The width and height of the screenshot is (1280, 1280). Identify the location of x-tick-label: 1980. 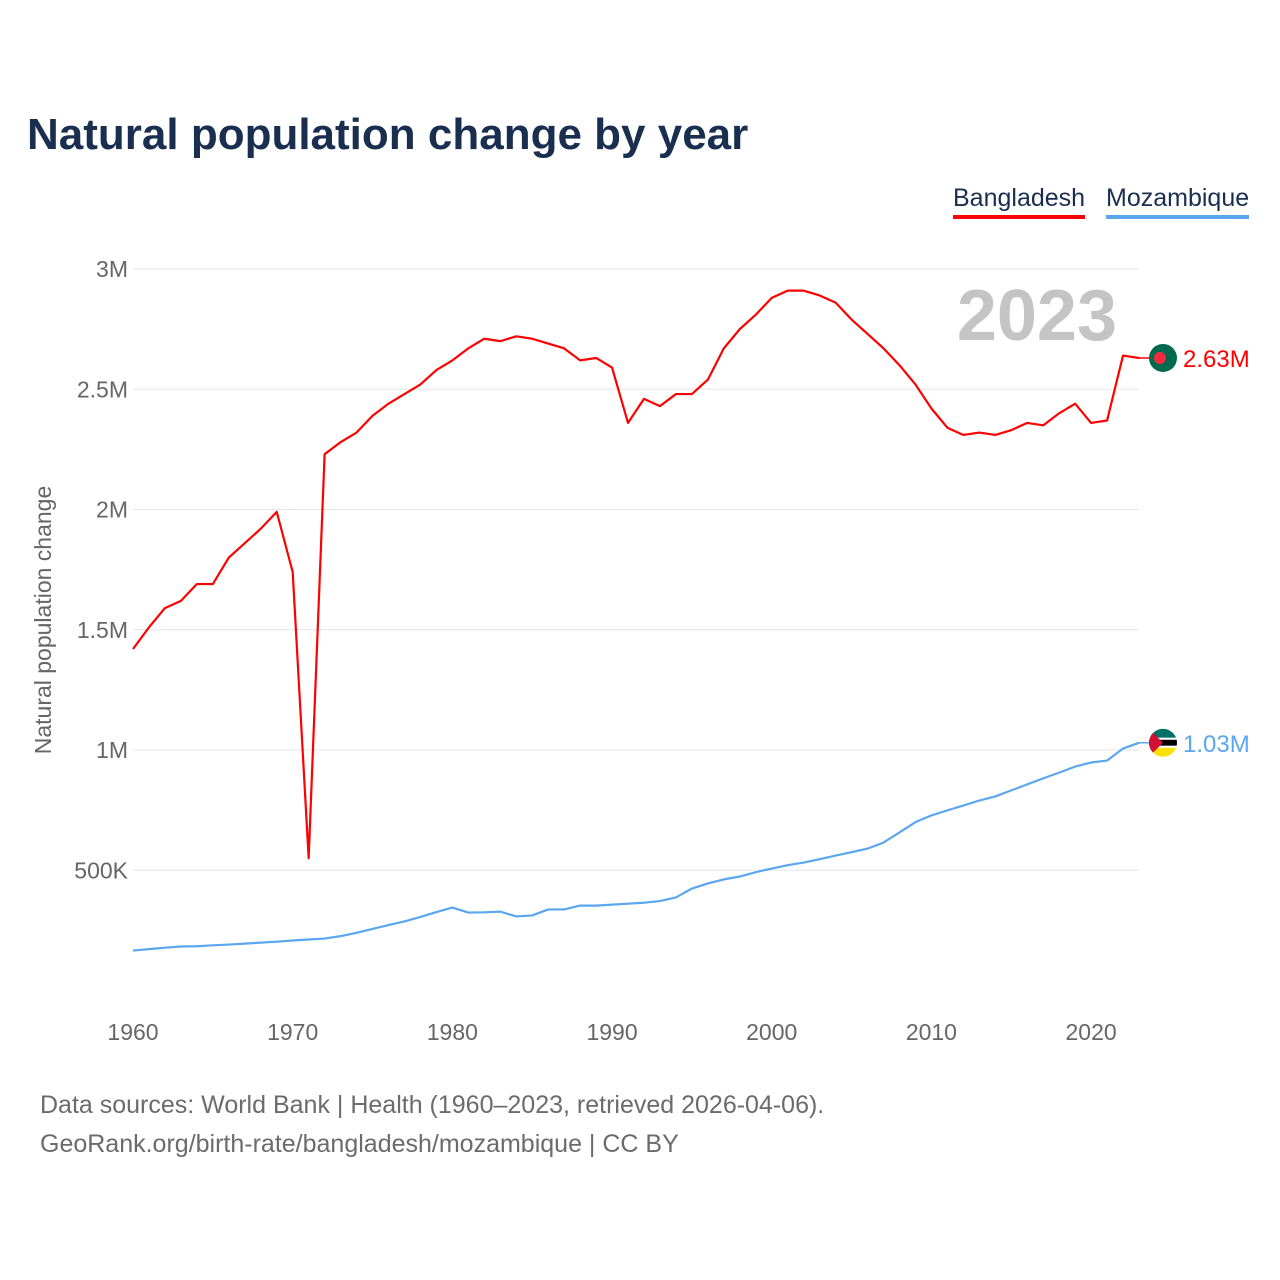
(452, 1032).